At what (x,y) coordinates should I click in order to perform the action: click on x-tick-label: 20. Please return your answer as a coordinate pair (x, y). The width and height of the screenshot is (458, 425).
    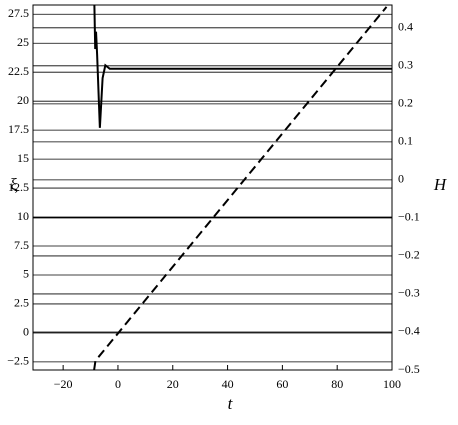
    Looking at the image, I should click on (173, 384).